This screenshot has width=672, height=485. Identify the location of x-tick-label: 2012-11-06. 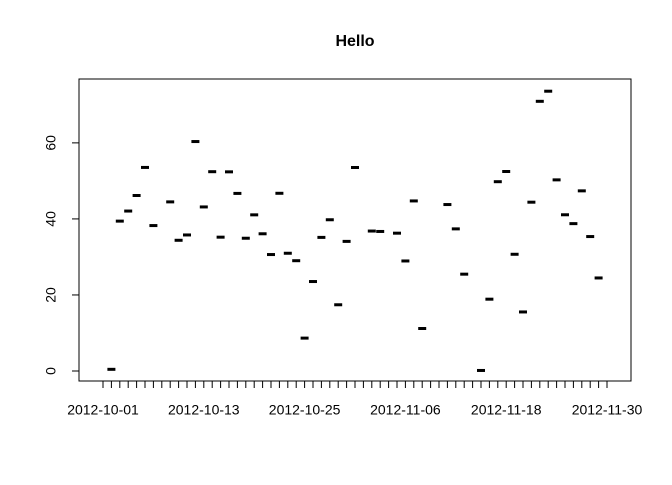
(405, 410).